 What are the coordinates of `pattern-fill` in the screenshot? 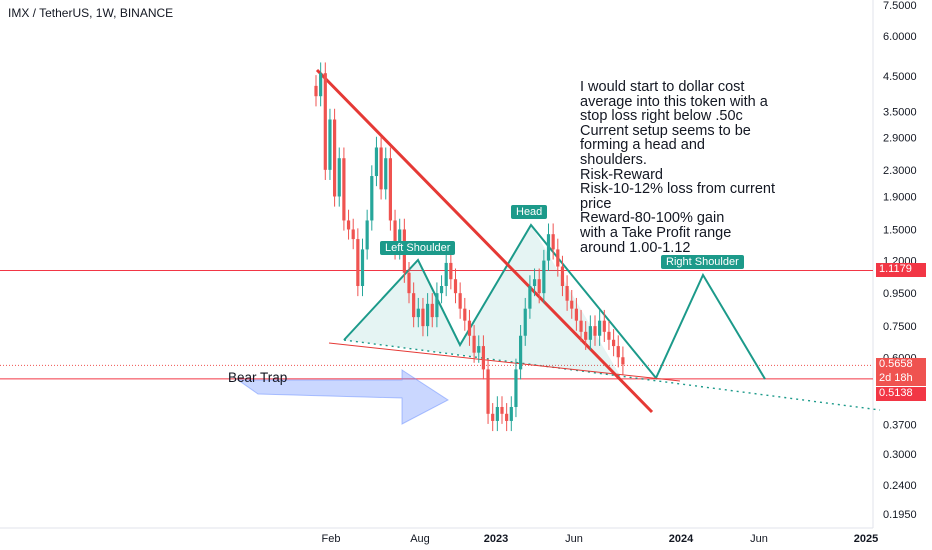 It's located at (482, 301).